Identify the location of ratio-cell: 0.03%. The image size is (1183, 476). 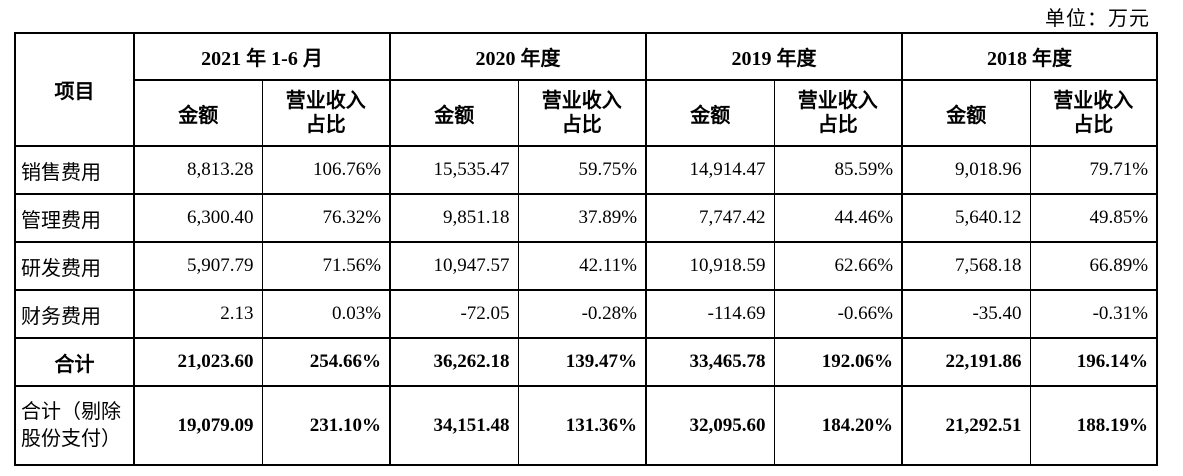
(326, 314).